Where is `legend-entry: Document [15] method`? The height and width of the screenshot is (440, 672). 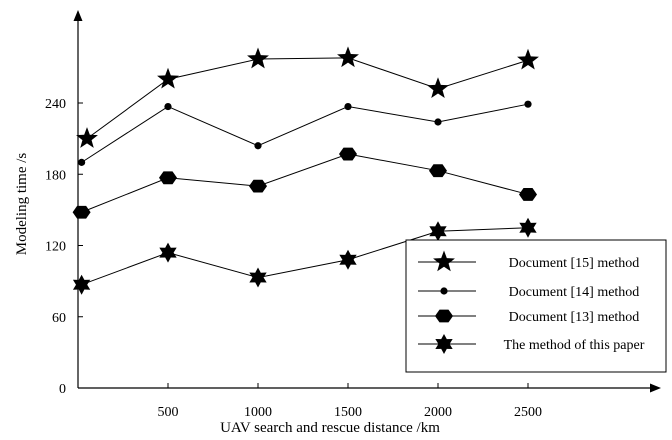 legend-entry: Document [15] method is located at coordinates (529, 261).